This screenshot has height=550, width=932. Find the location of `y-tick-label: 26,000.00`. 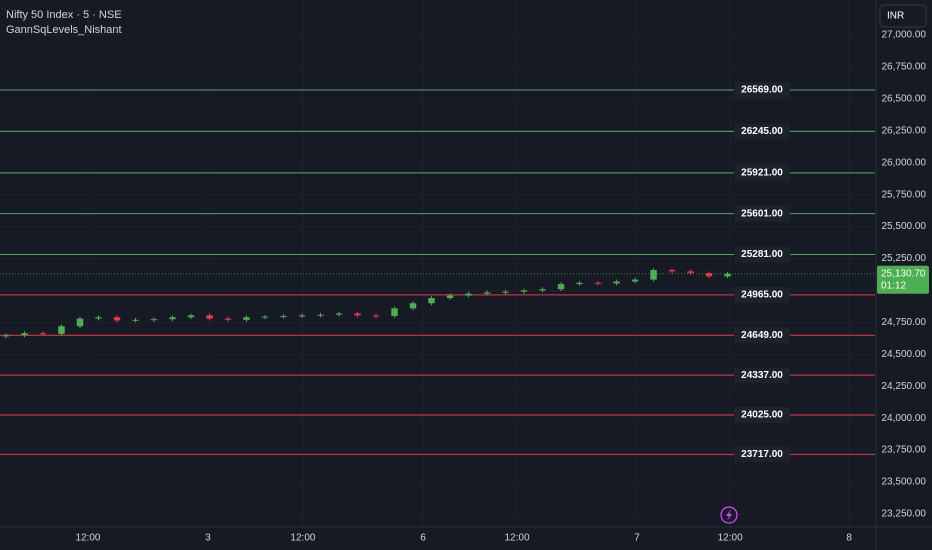

y-tick-label: 26,000.00 is located at coordinates (904, 162).